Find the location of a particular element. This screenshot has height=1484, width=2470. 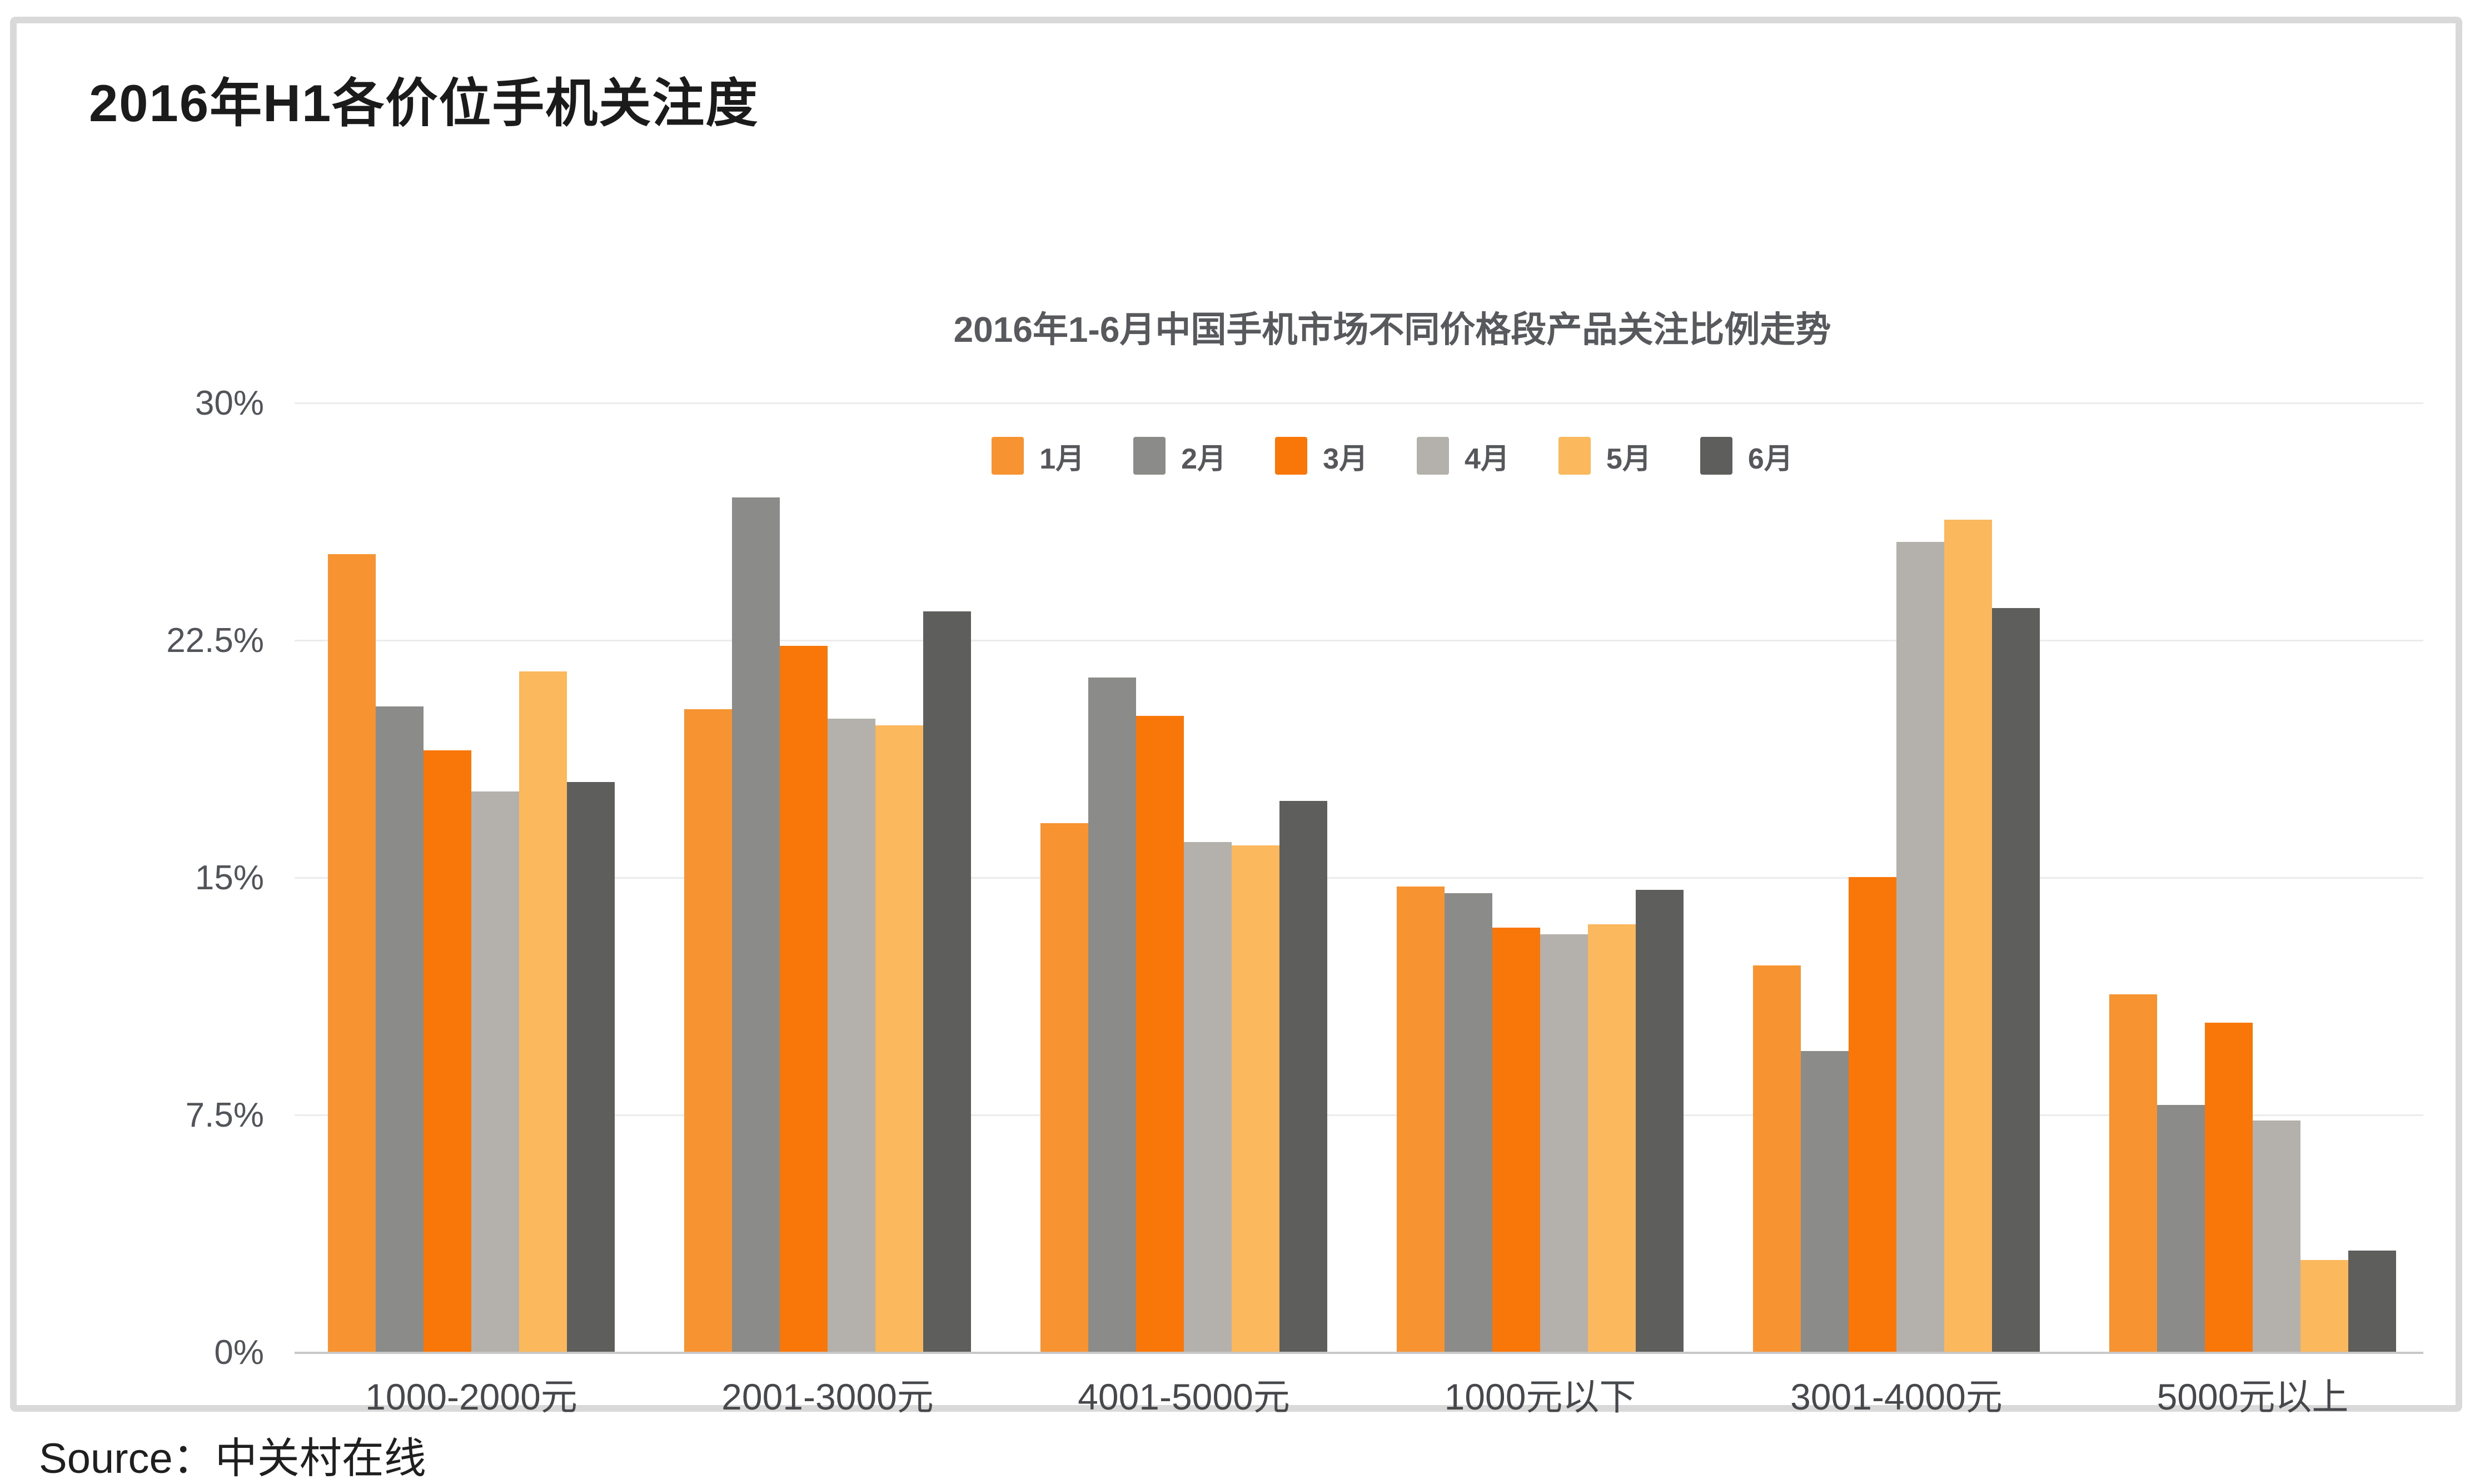

bar-2月-4001-5000元 is located at coordinates (1112, 1015).